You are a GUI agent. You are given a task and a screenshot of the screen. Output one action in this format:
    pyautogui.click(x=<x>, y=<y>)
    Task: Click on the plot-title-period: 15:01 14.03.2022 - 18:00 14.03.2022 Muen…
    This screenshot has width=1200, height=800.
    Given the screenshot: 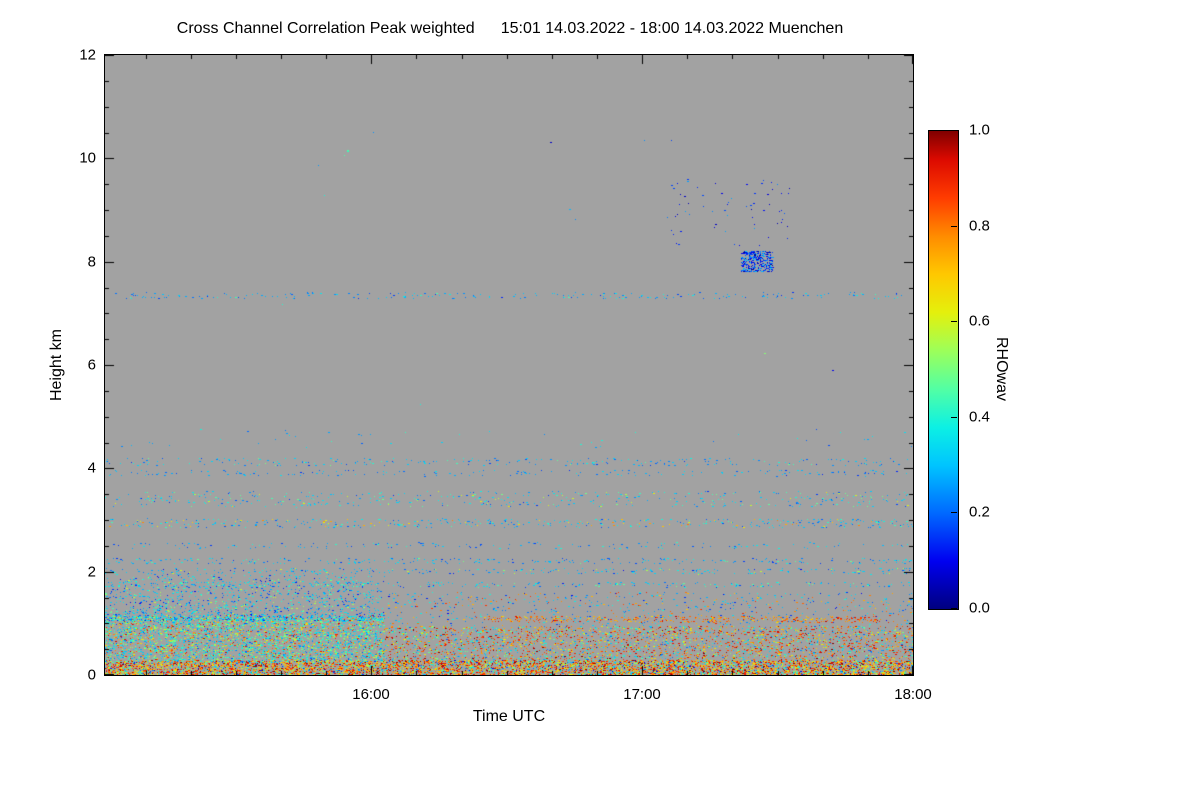 What is the action you would take?
    pyautogui.click(x=672, y=28)
    